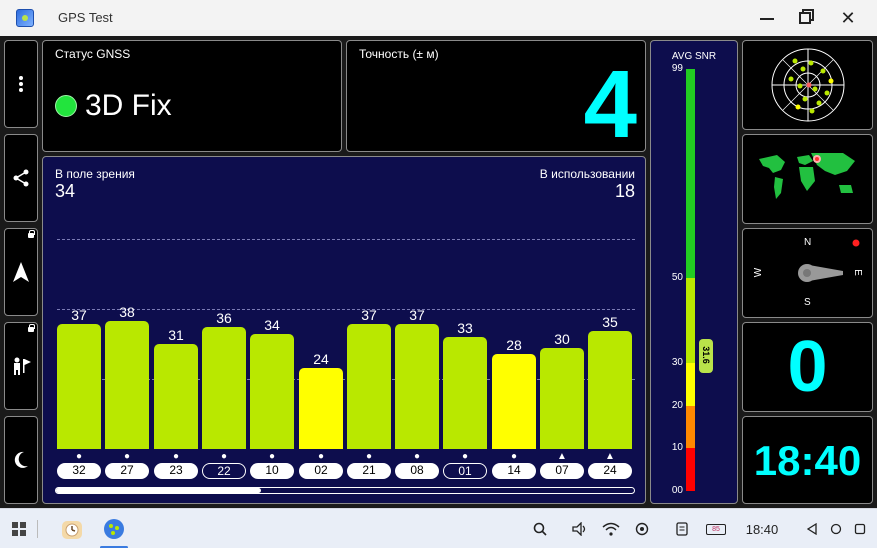  I want to click on taskbar-gps-test-app, so click(114, 528).